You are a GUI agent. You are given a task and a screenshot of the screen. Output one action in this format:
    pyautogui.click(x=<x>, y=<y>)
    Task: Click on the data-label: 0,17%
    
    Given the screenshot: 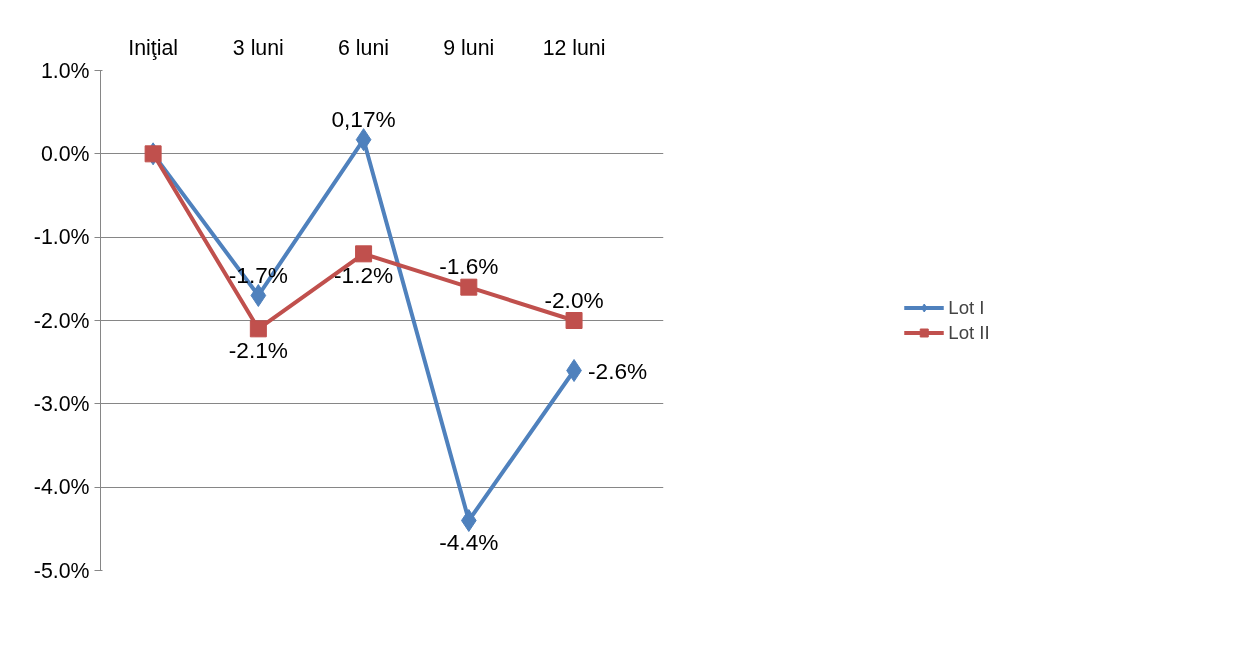 What is the action you would take?
    pyautogui.click(x=363, y=118)
    